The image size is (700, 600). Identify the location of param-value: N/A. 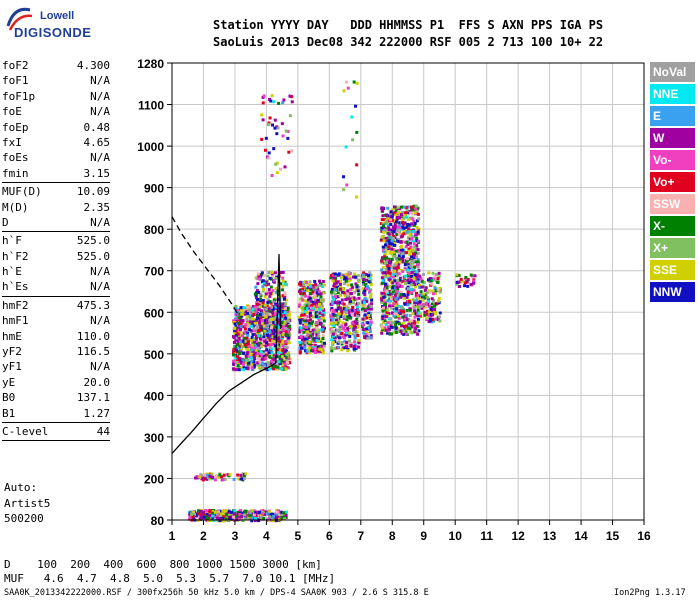
(100, 158).